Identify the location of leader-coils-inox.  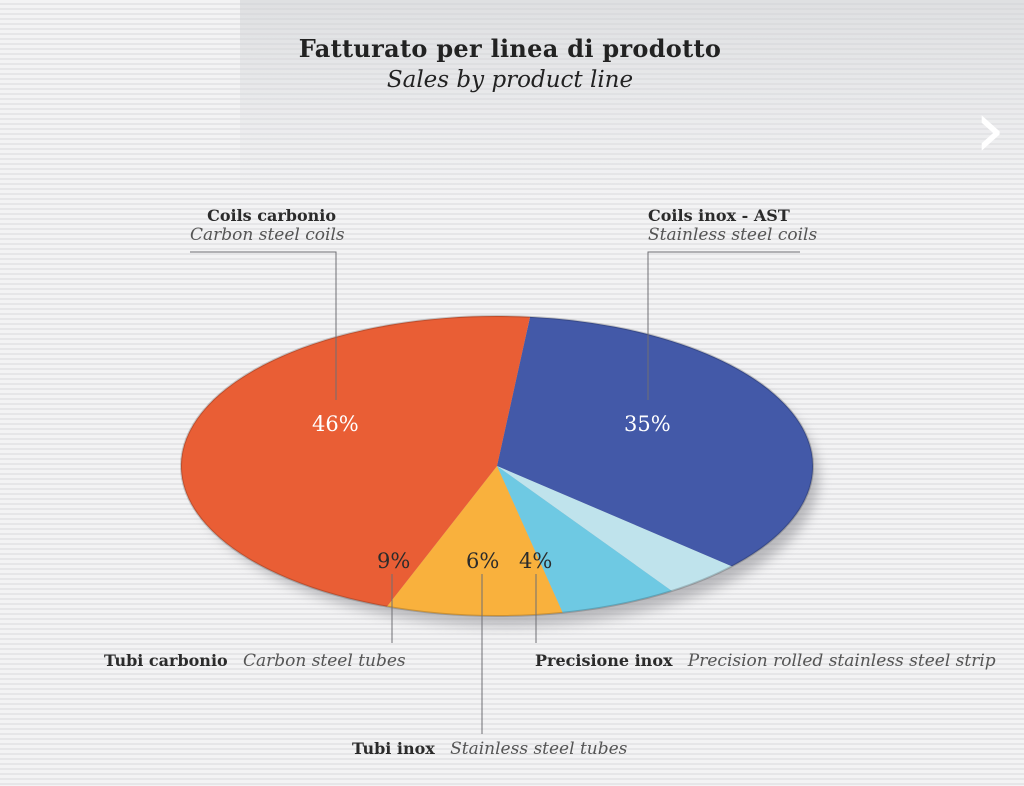
(723, 325).